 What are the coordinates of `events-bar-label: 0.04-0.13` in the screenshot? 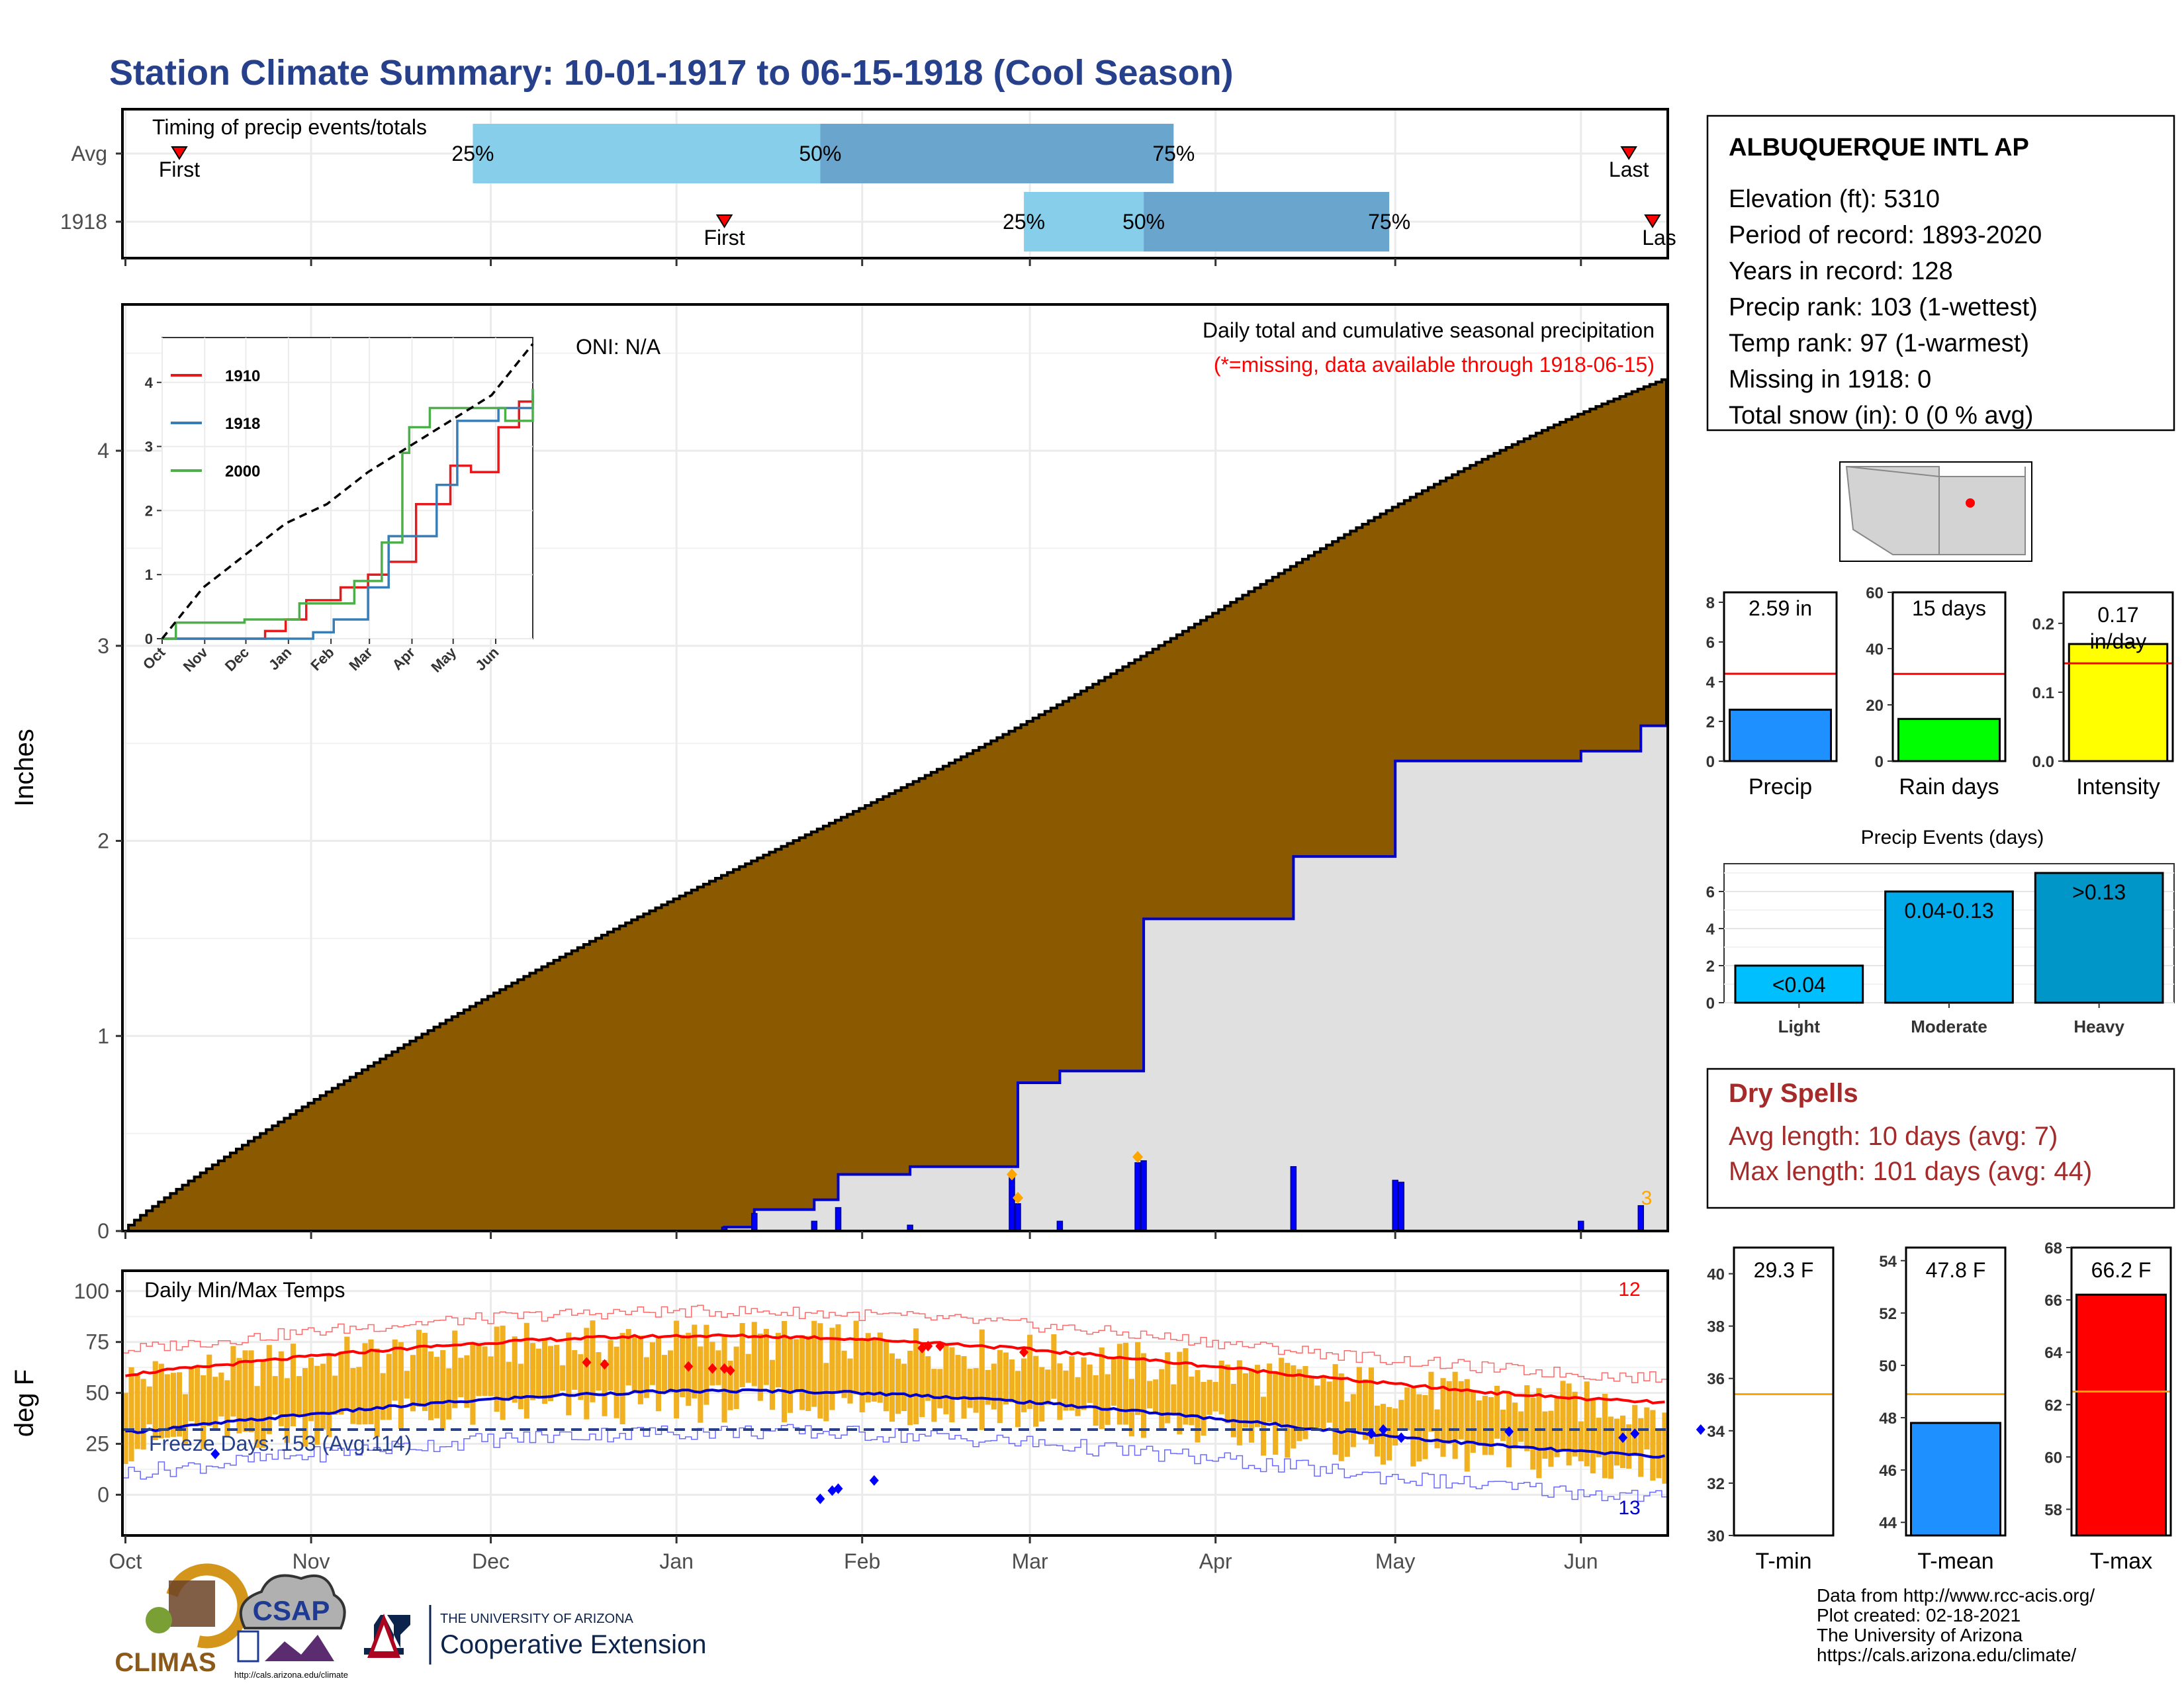 It's located at (1948, 911).